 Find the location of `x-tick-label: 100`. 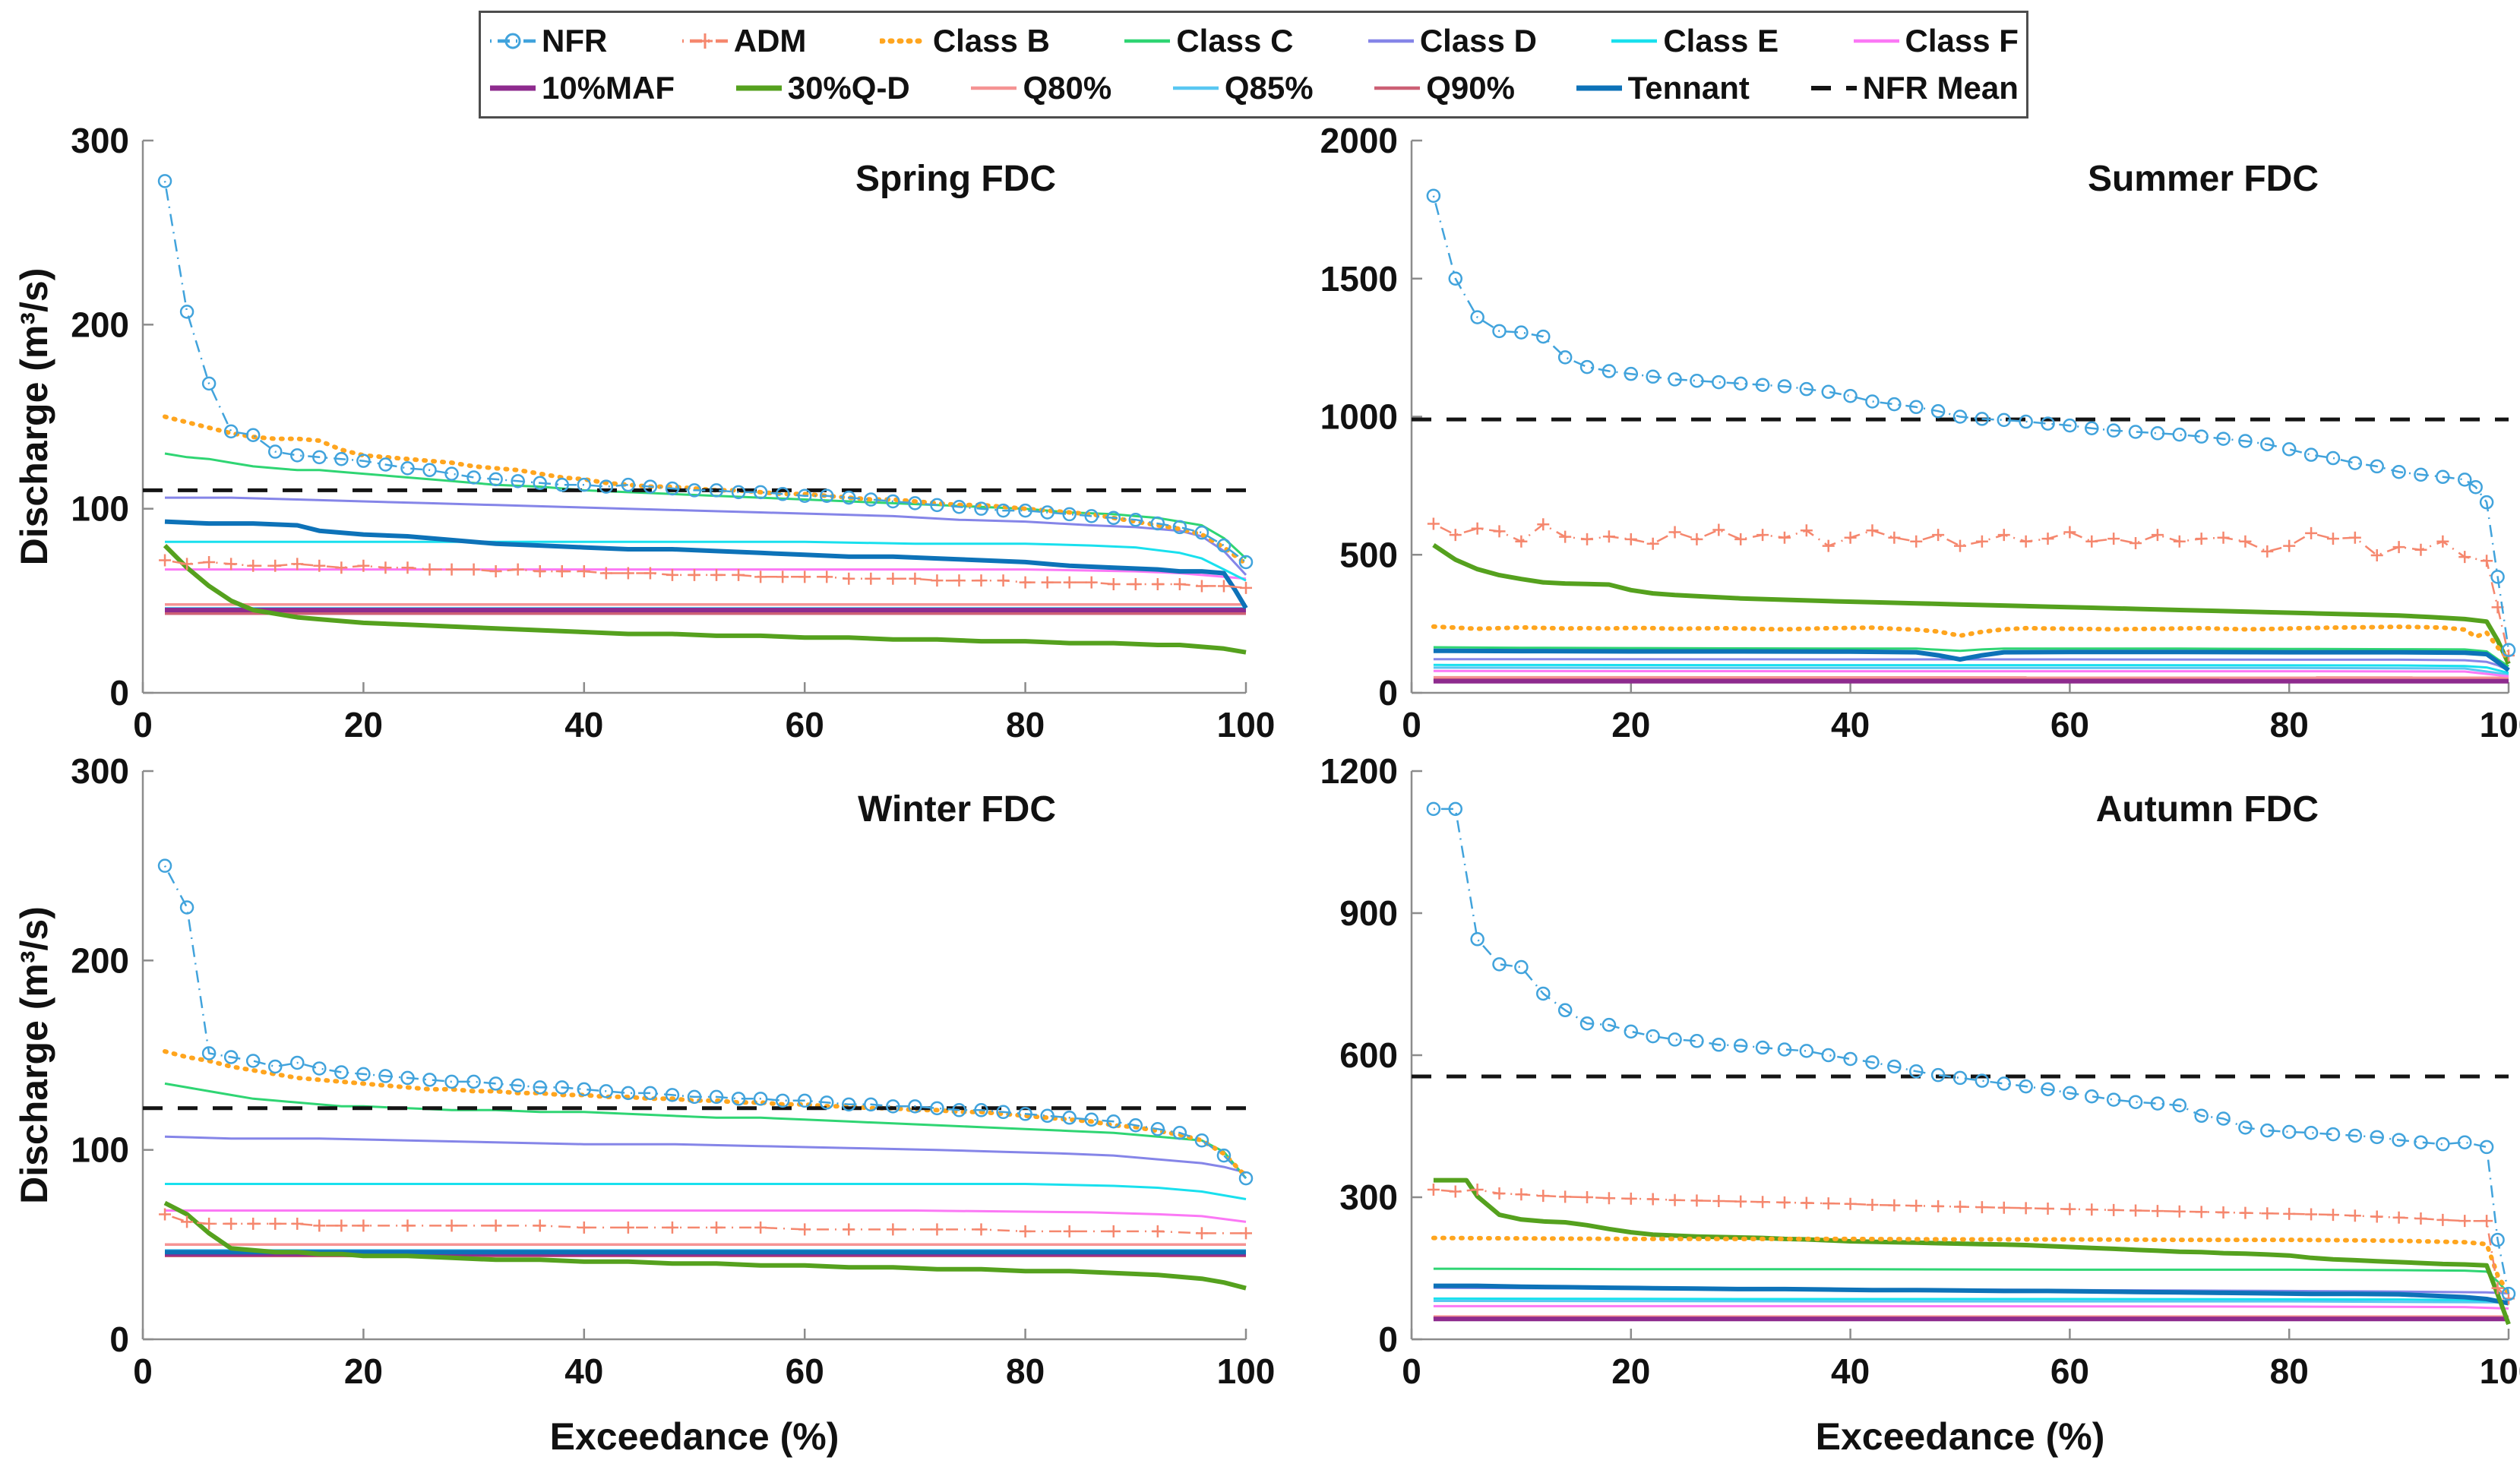

x-tick-label: 100 is located at coordinates (2500, 725).